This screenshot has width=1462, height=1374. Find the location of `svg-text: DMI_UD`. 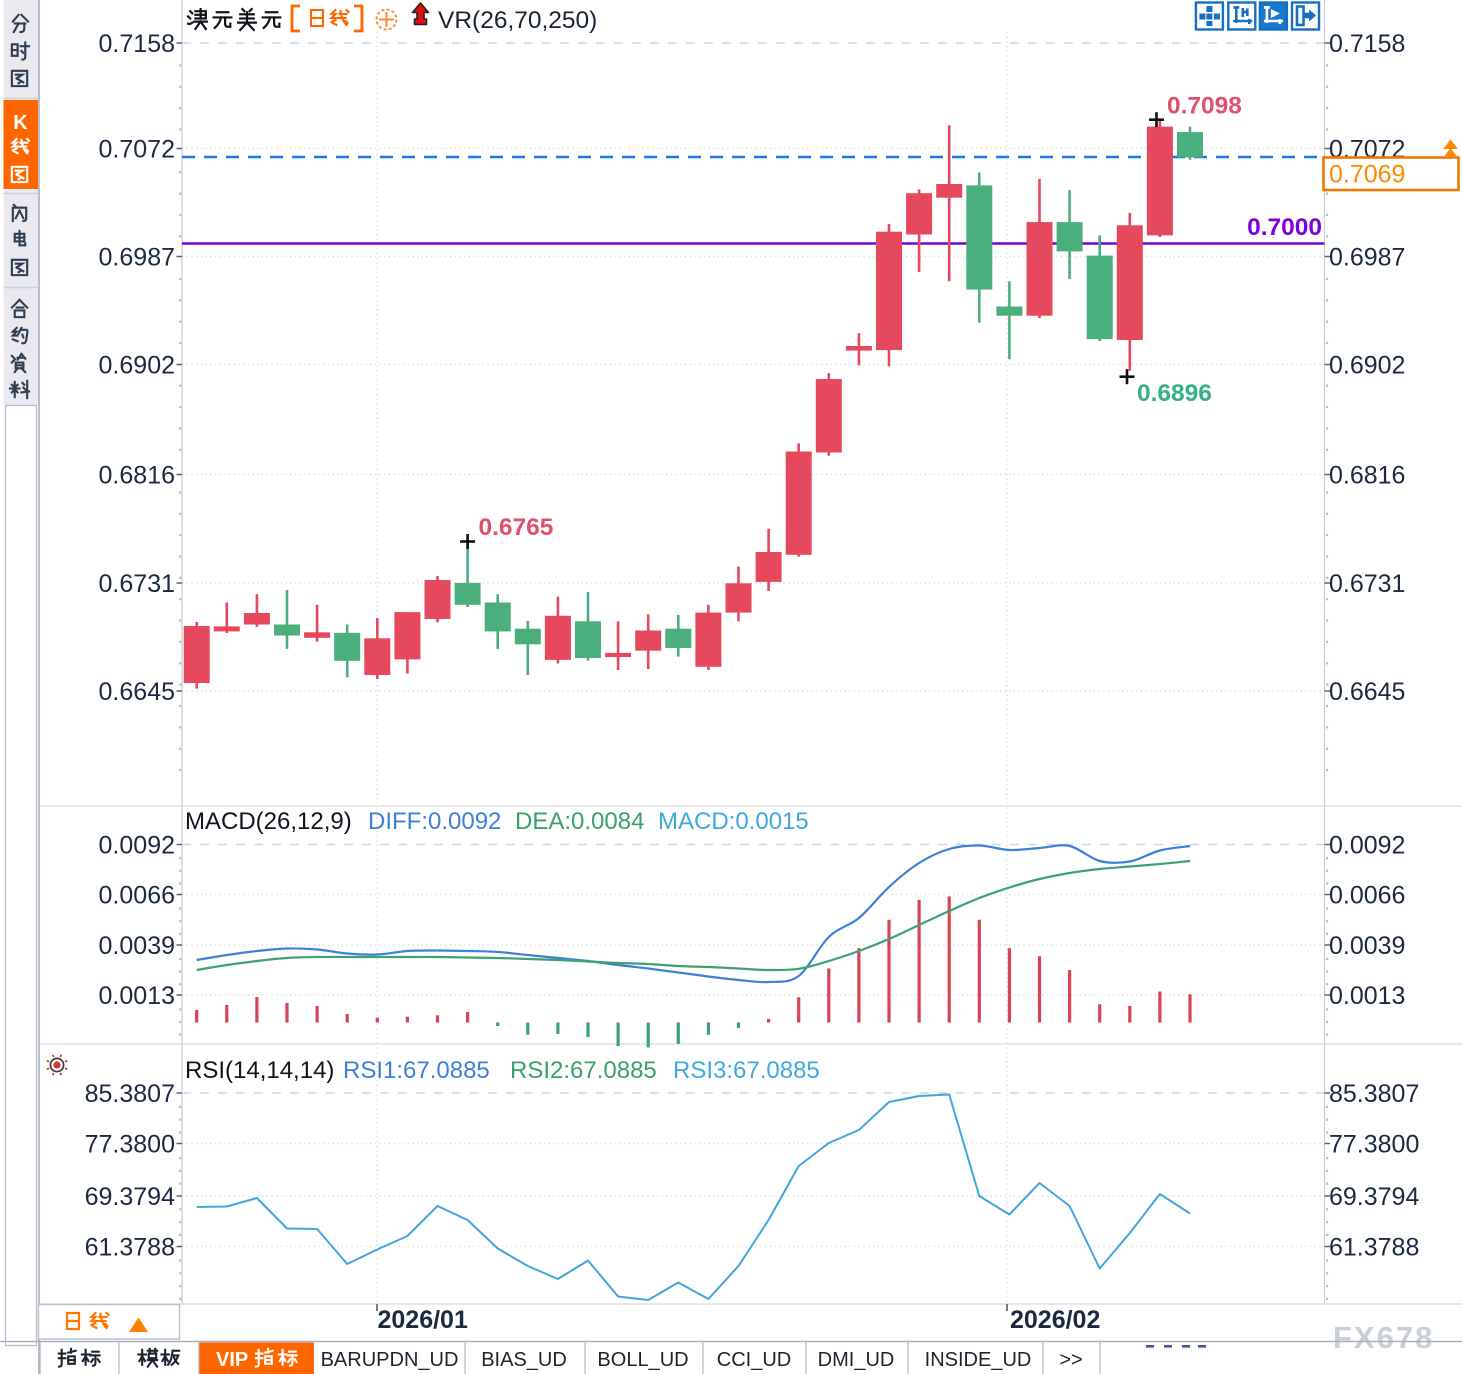

svg-text: DMI_UD is located at coordinates (856, 1360).